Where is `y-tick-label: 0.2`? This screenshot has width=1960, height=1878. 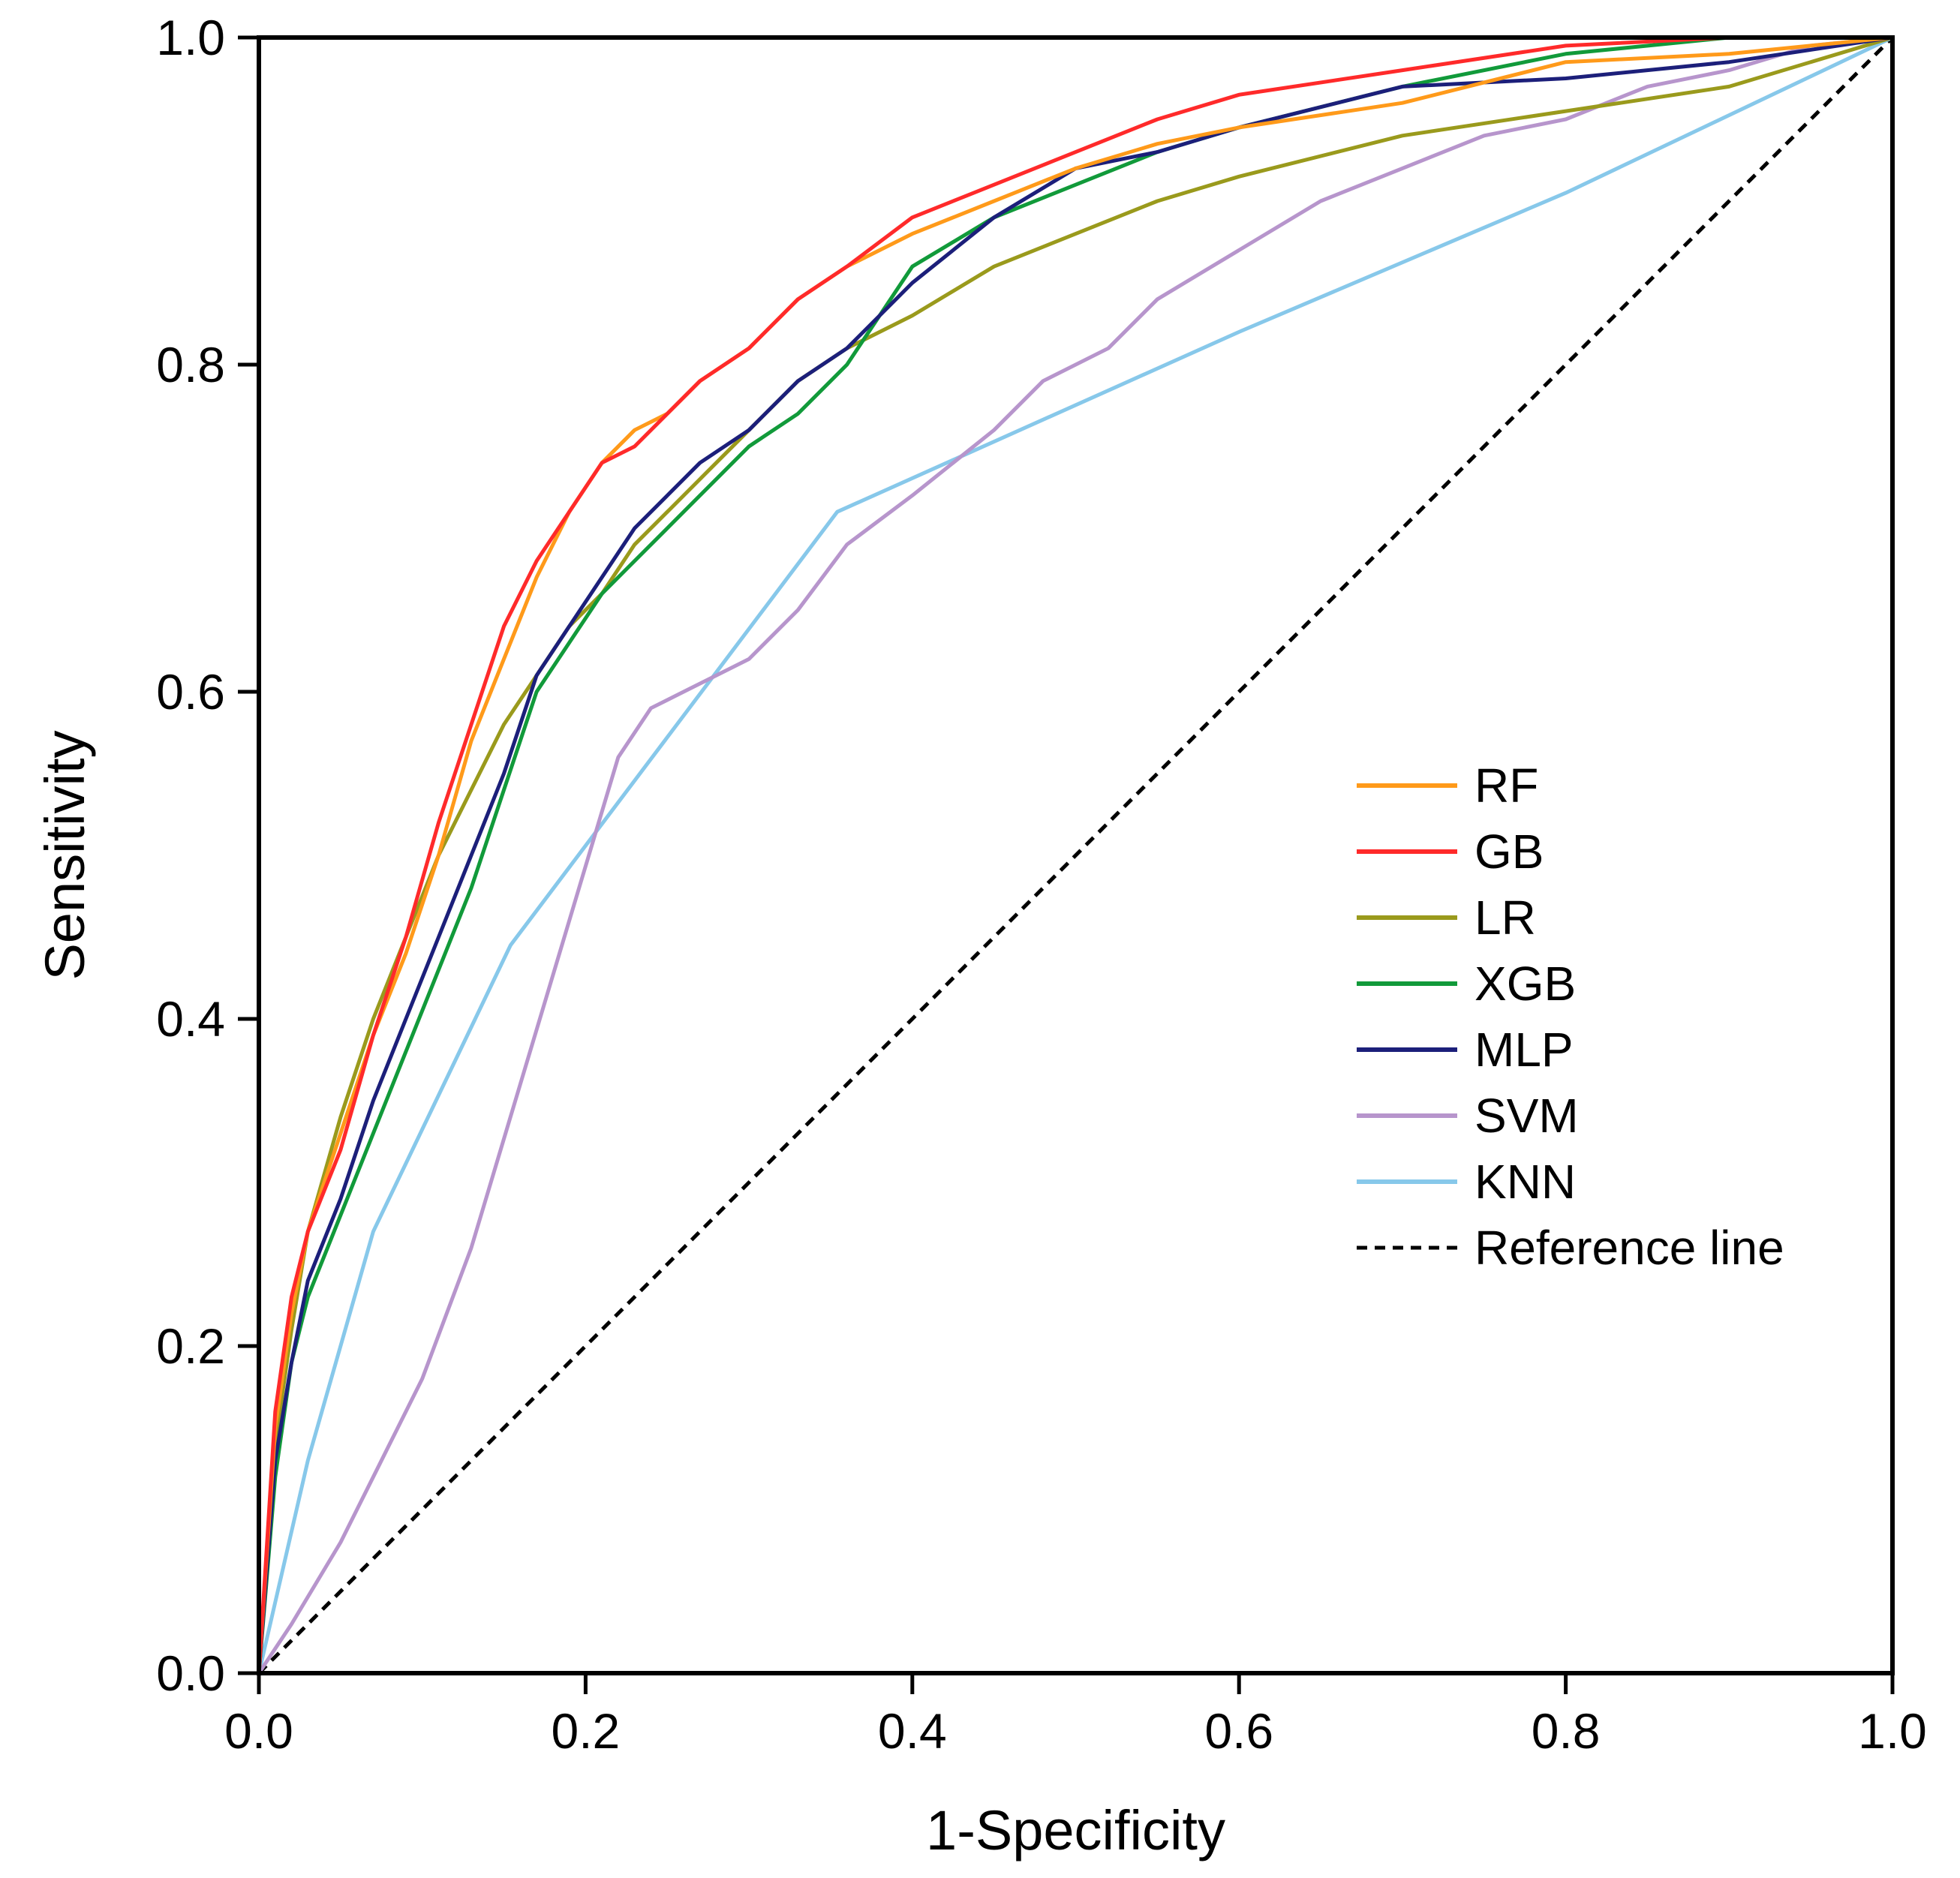
y-tick-label: 0.2 is located at coordinates (190, 1346).